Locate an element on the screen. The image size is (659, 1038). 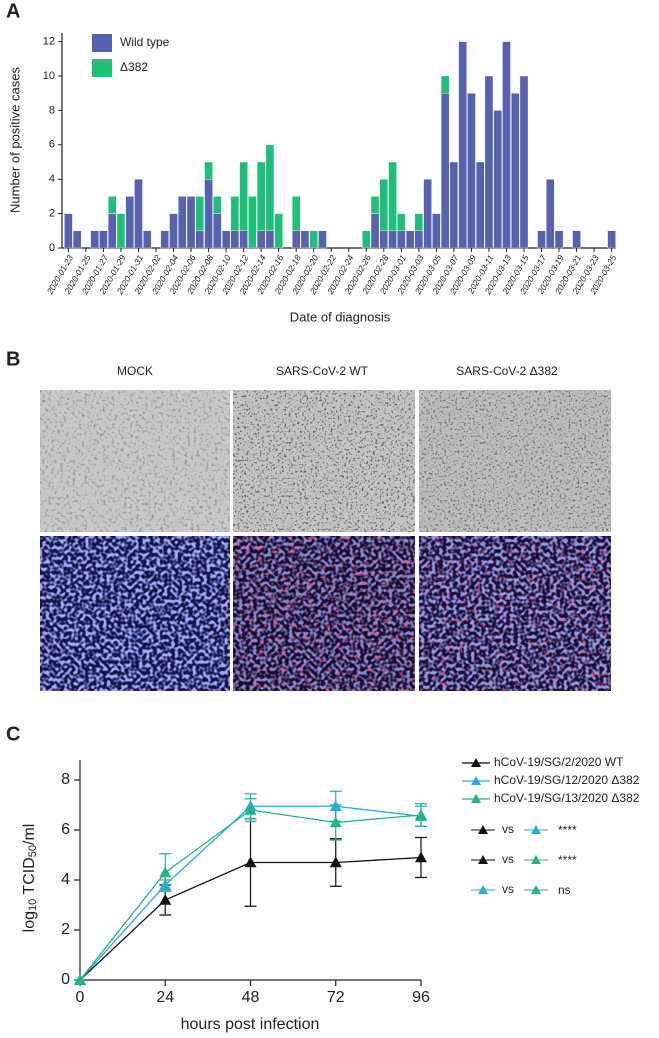
x-tick-label: 72 is located at coordinates (336, 997).